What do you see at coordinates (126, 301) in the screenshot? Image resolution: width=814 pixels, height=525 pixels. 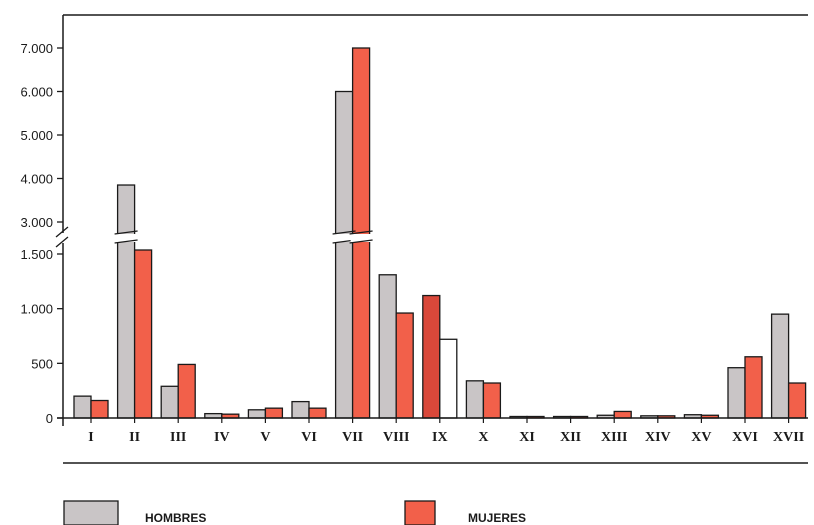 I see `bar-hombres-II` at bounding box center [126, 301].